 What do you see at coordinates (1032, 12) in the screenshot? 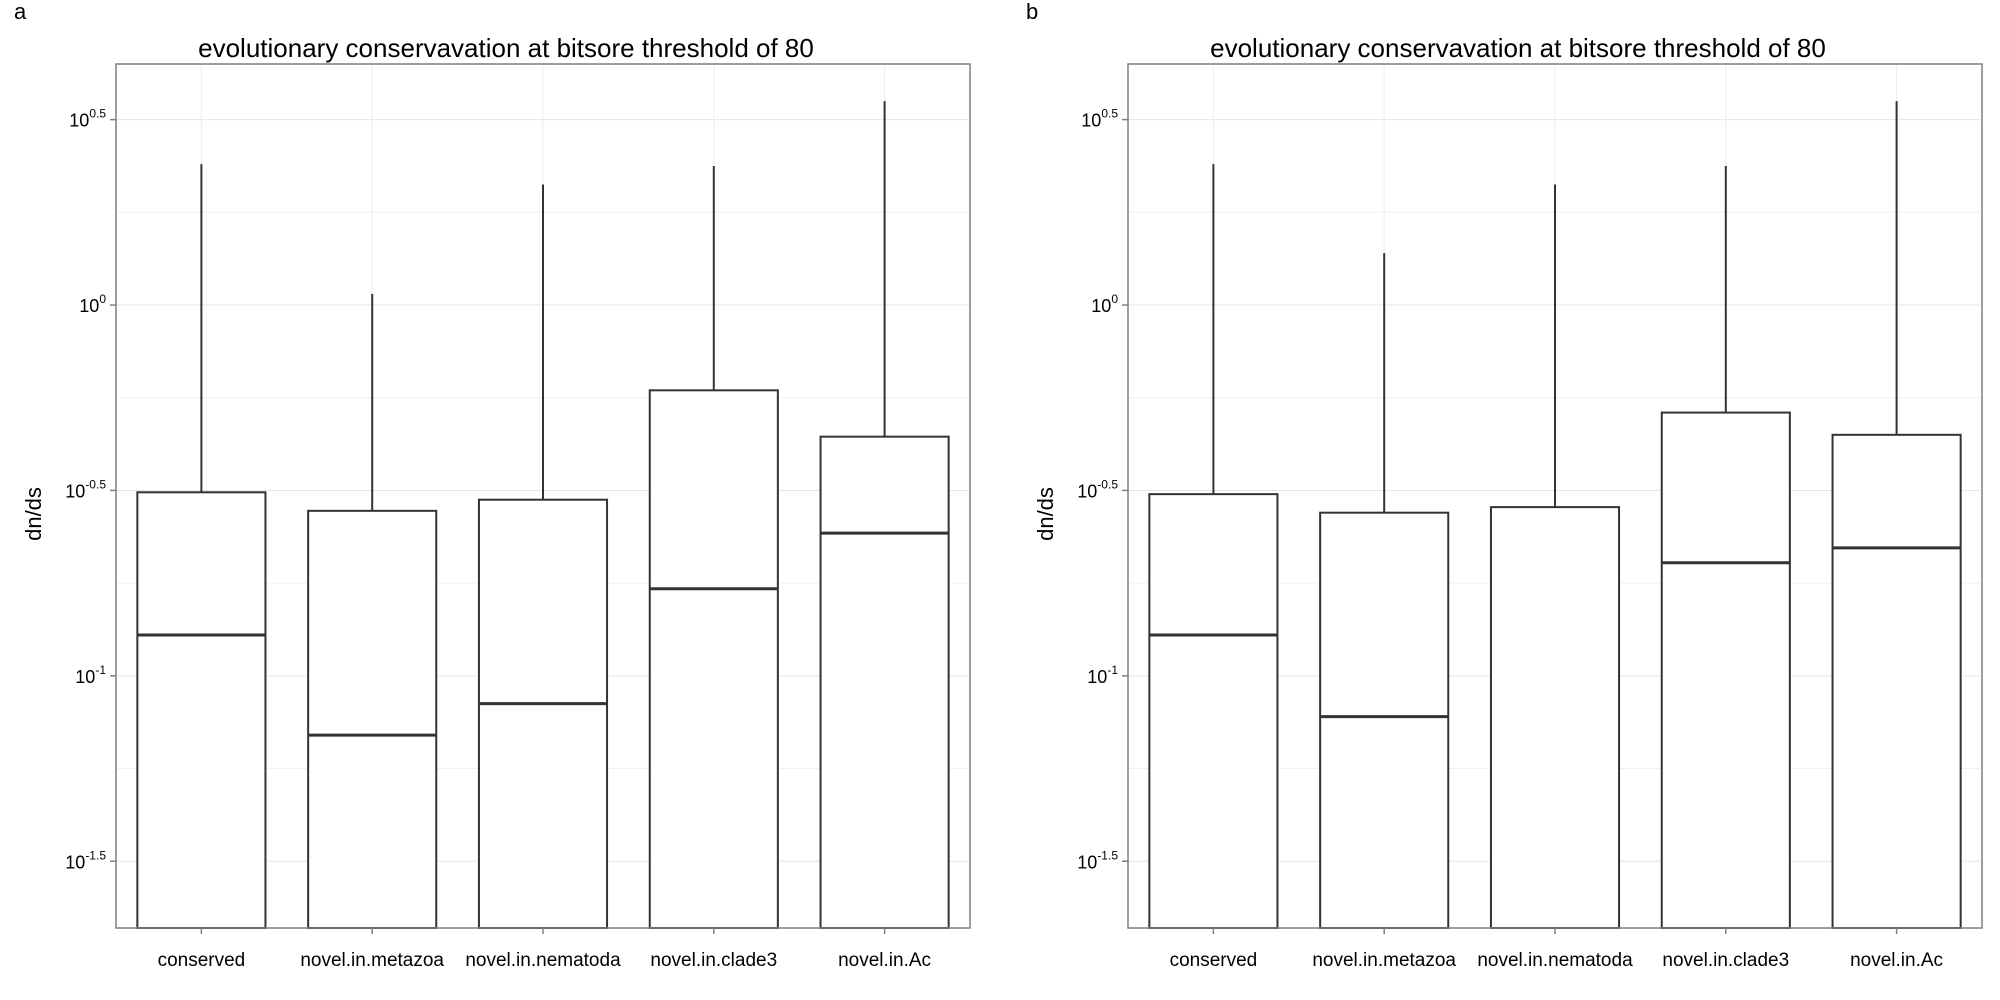
I see `panel-label: b` at bounding box center [1032, 12].